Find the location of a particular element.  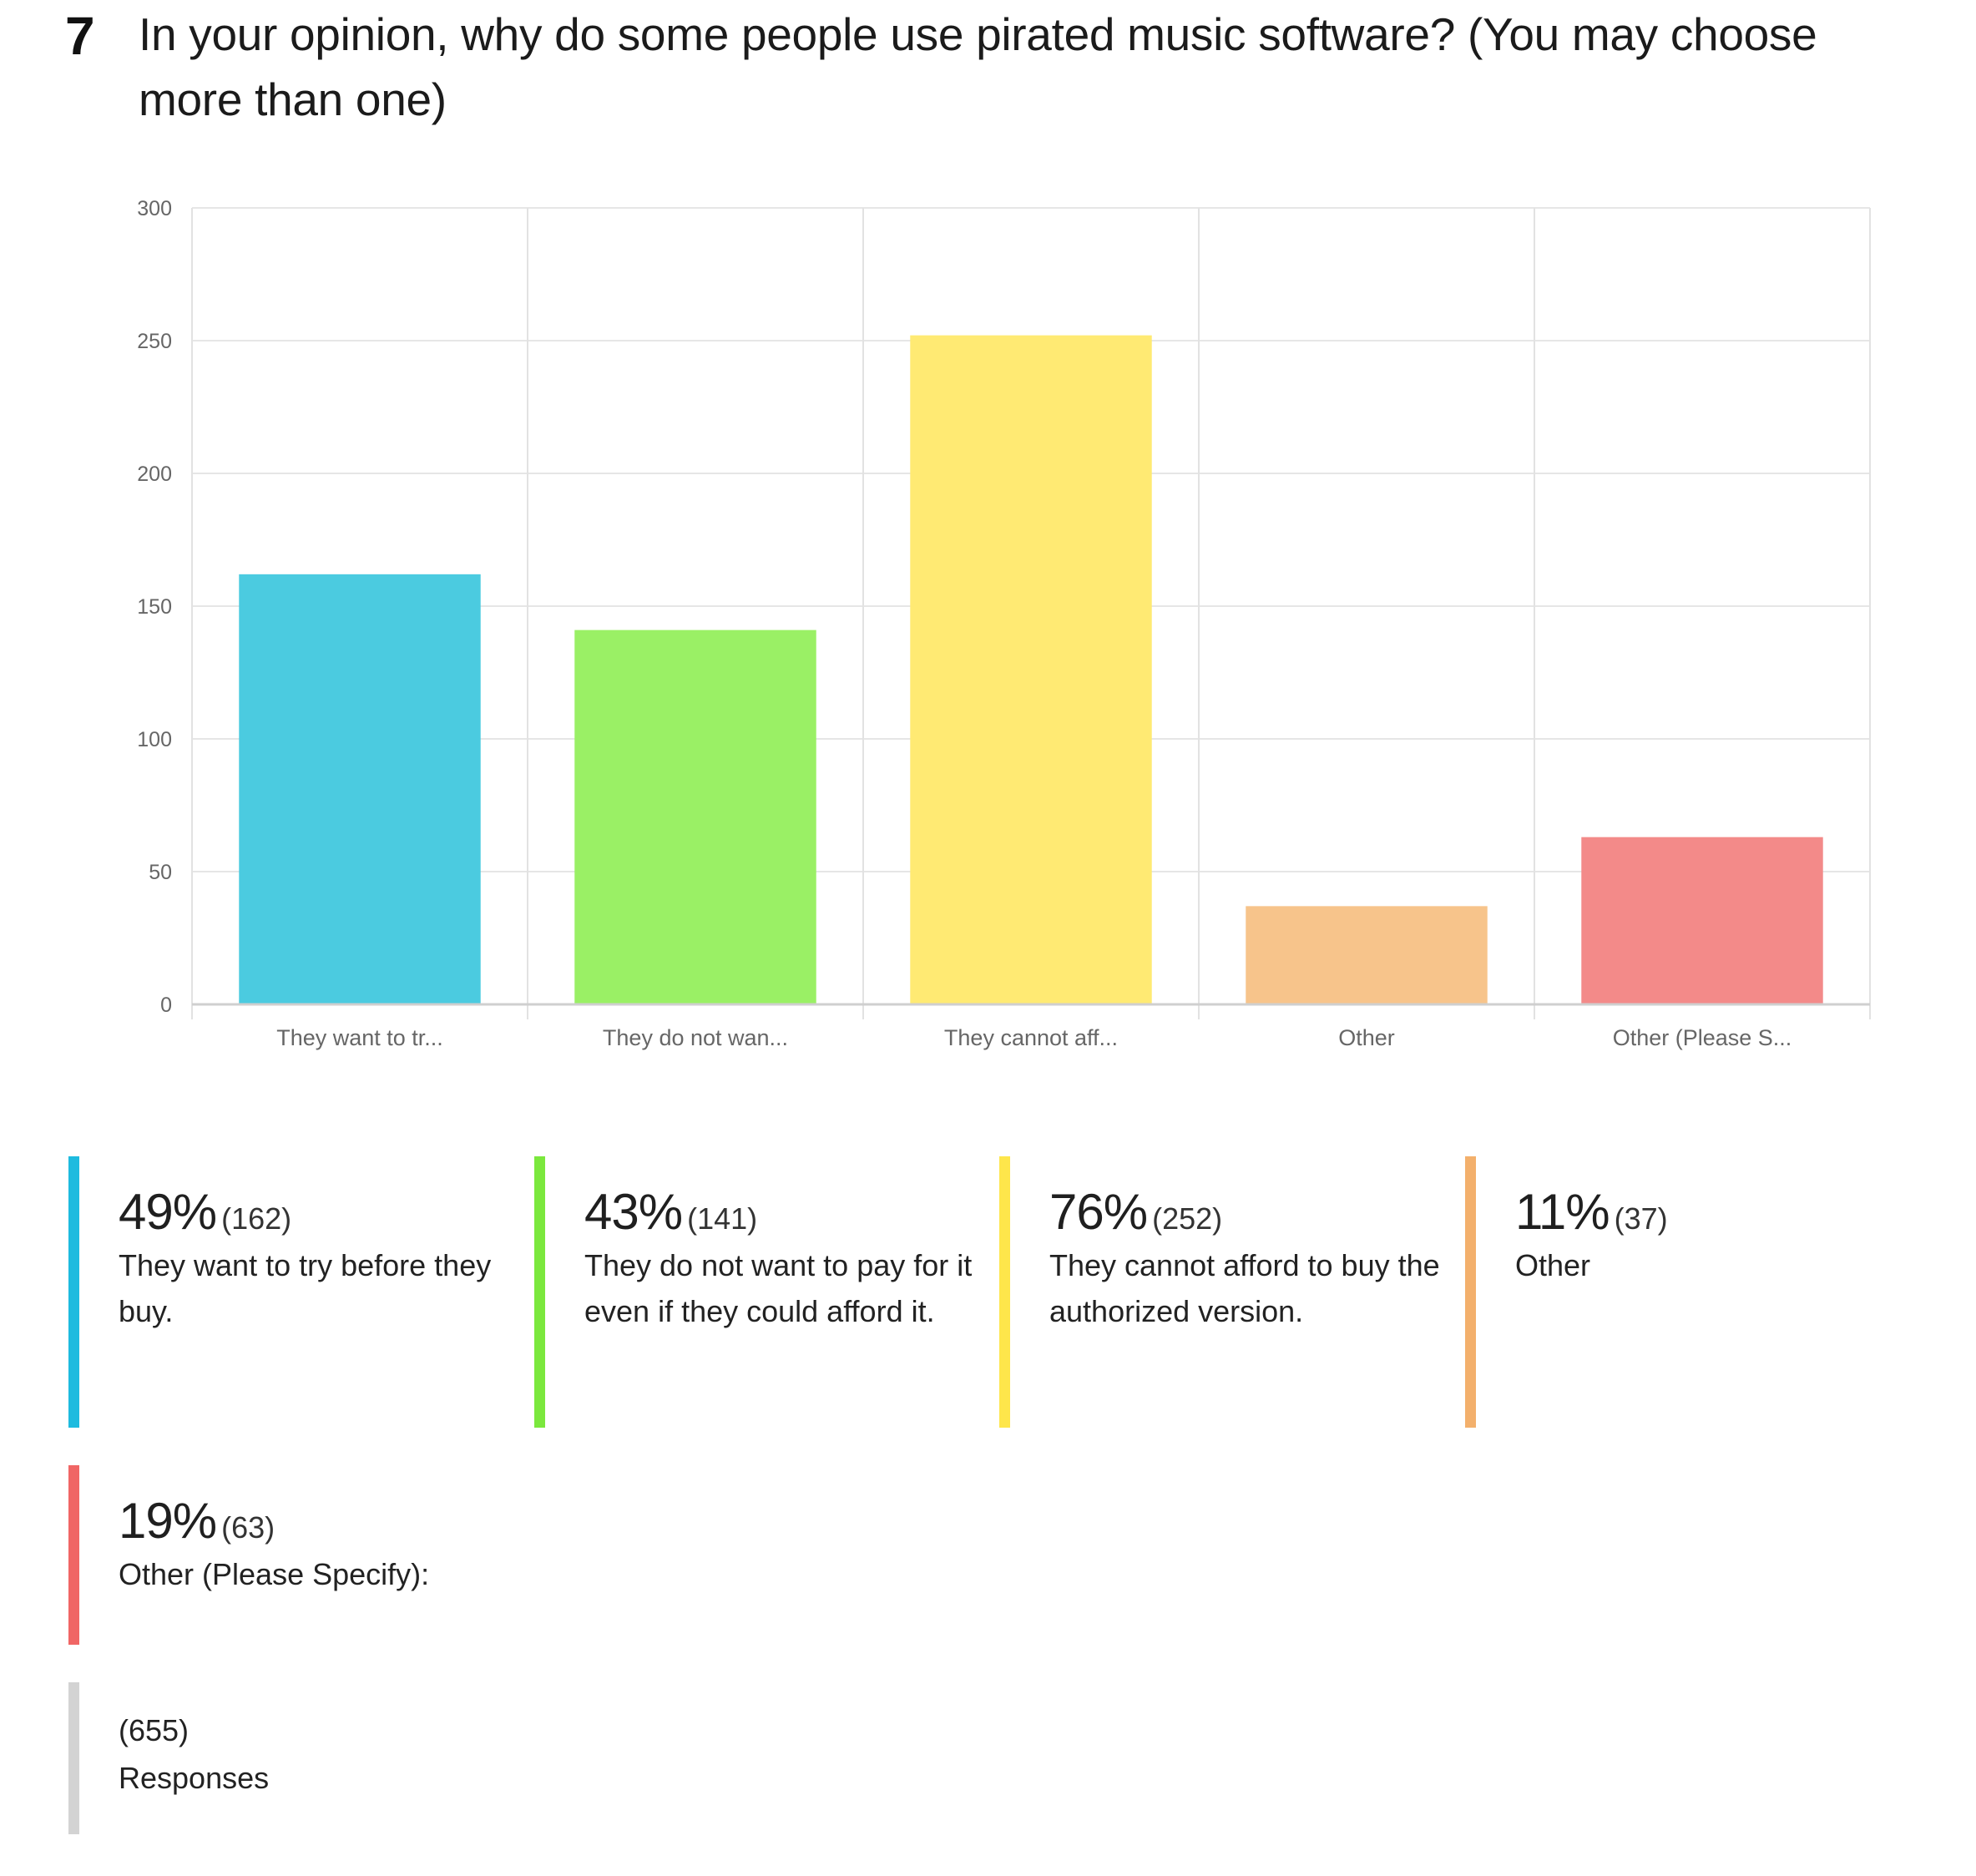

legend-count: (141) is located at coordinates (722, 1218).